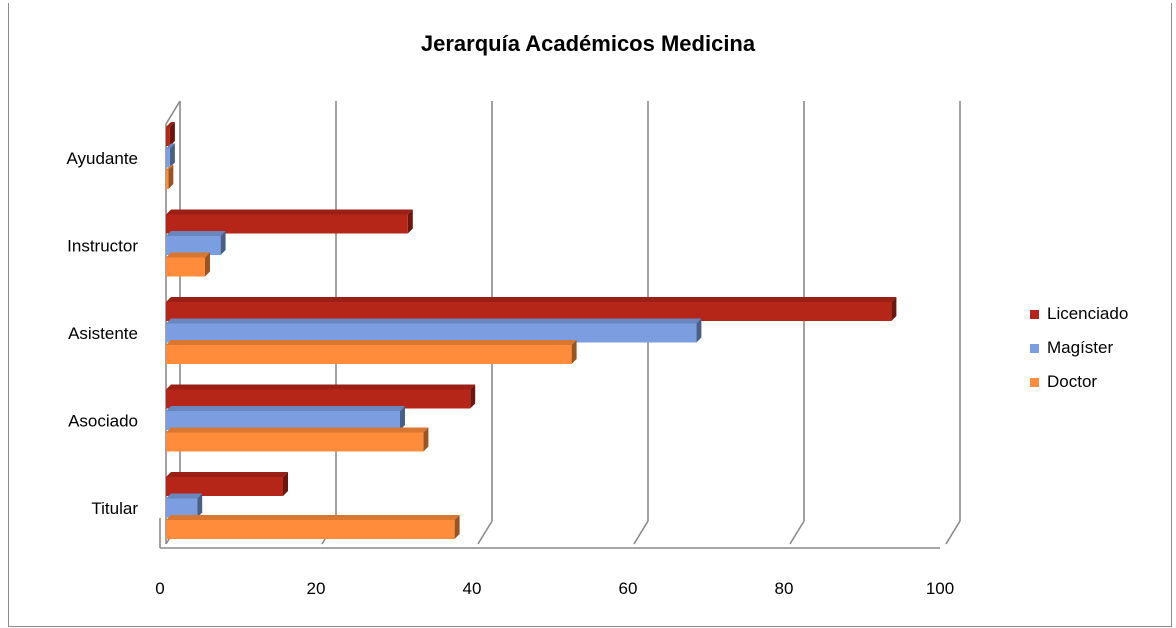 The width and height of the screenshot is (1176, 628). I want to click on y-tick-label-asociado: Asociado, so click(103, 421).